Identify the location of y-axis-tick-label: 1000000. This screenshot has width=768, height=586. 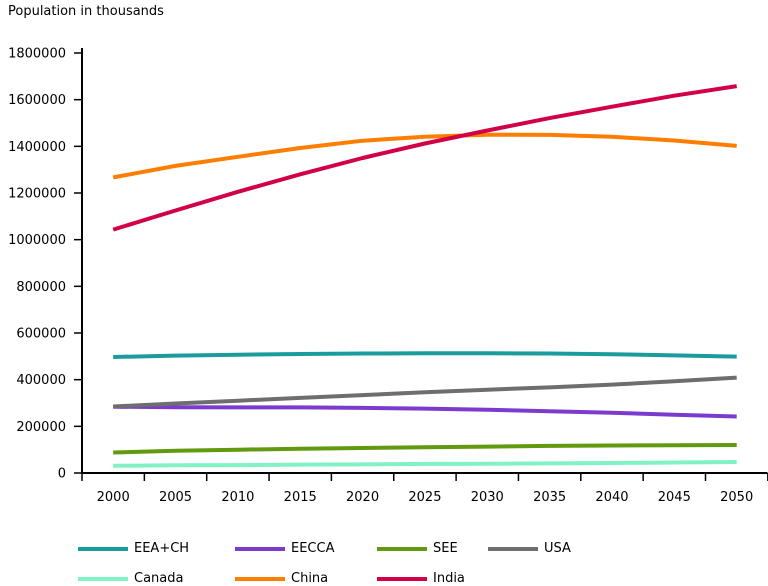
(37, 240).